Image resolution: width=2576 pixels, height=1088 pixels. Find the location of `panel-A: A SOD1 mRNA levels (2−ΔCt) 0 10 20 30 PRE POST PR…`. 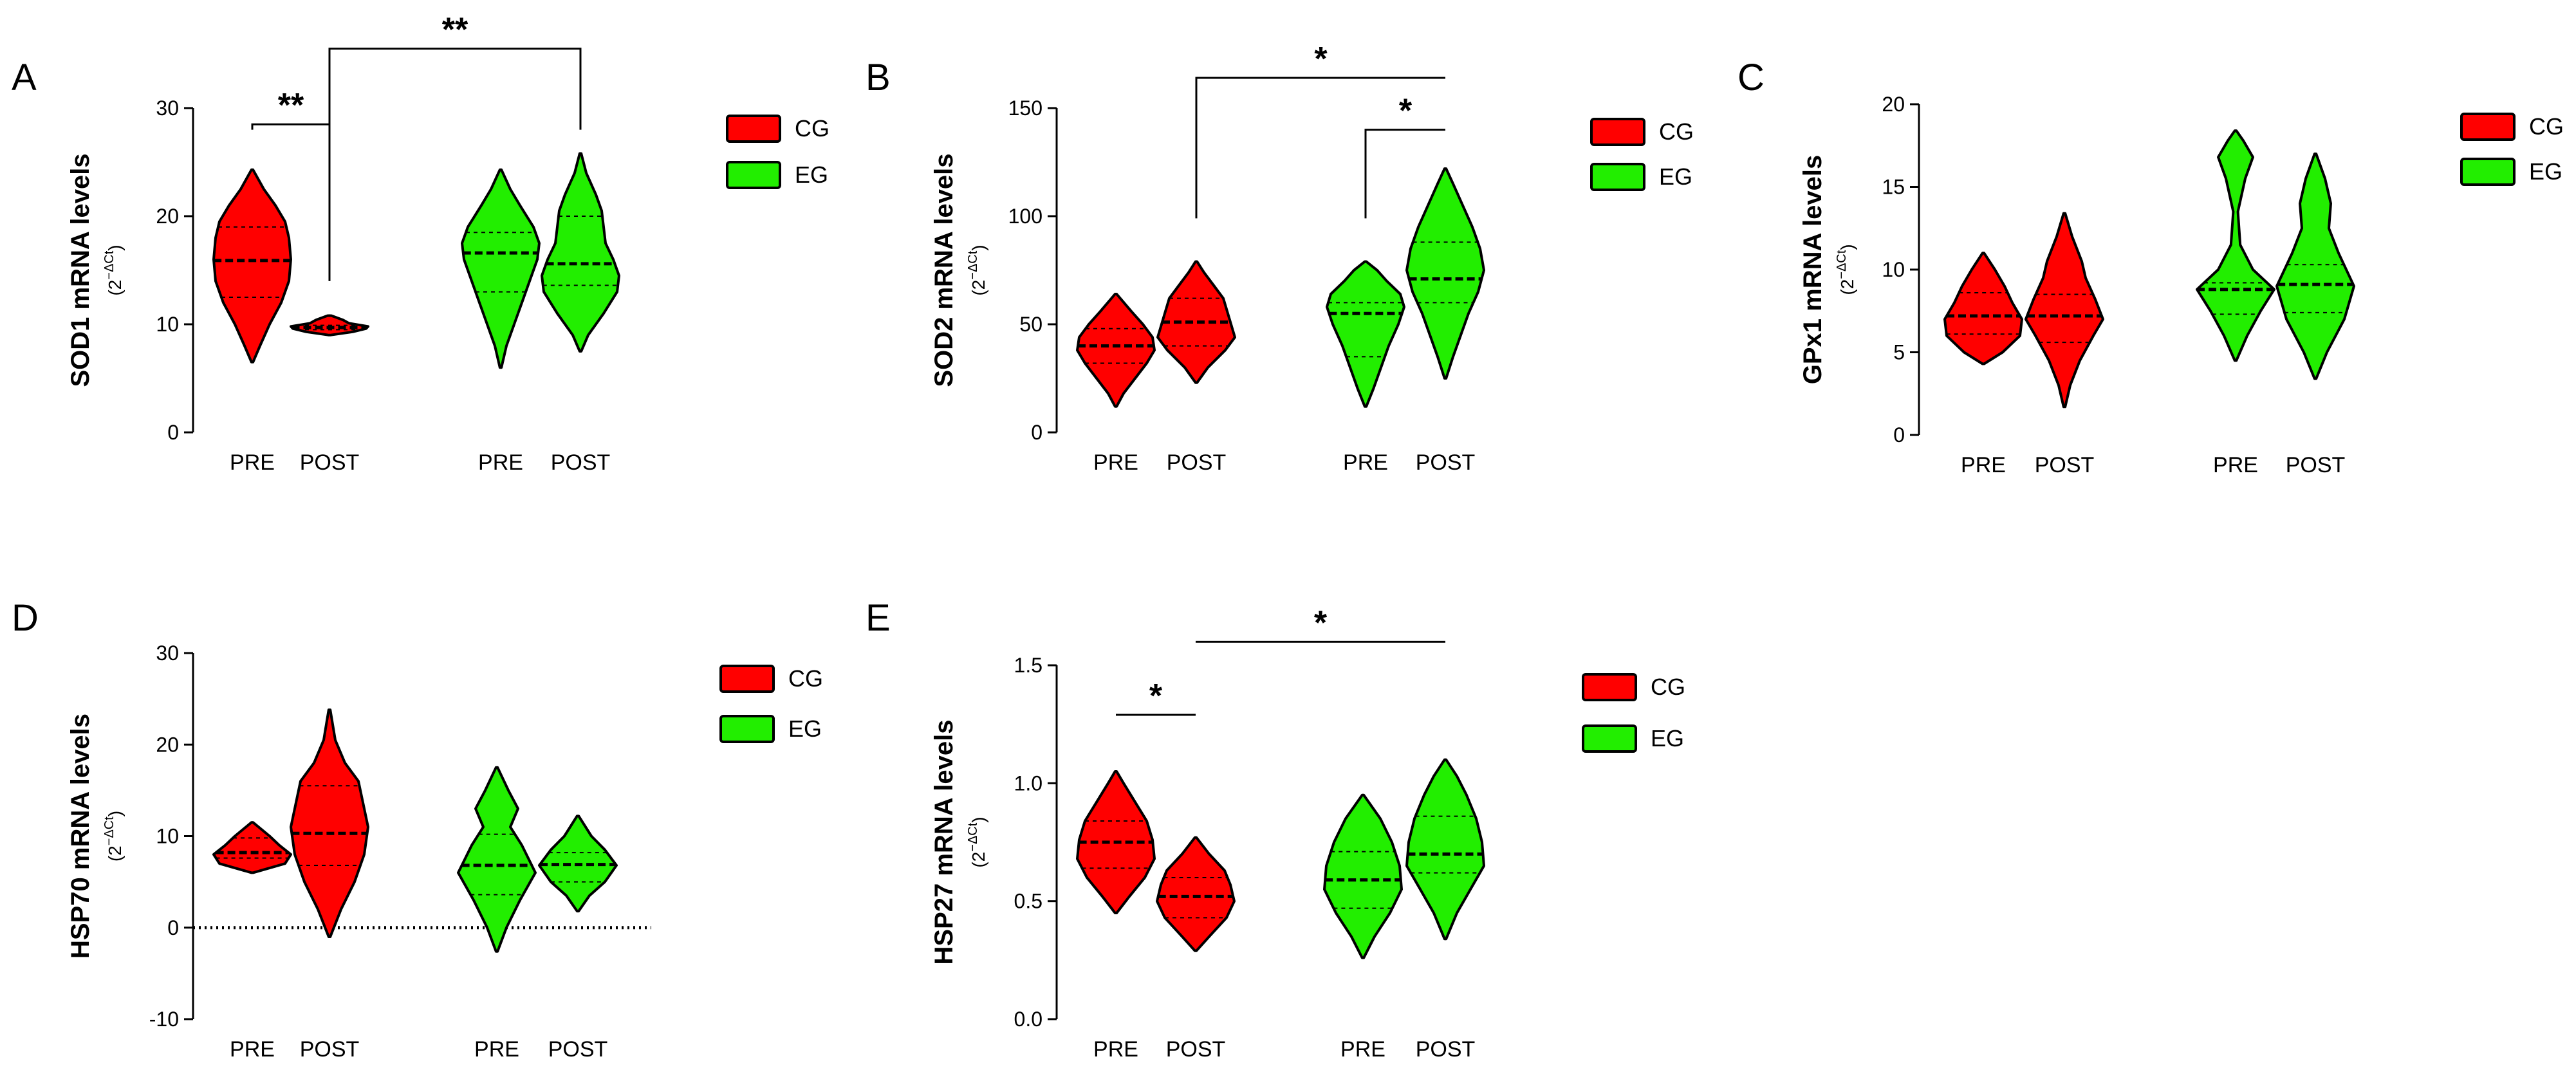

panel-A: A SOD1 mRNA levels (2−ΔCt) 0 10 20 30 PRE POST PR… is located at coordinates (420, 243).